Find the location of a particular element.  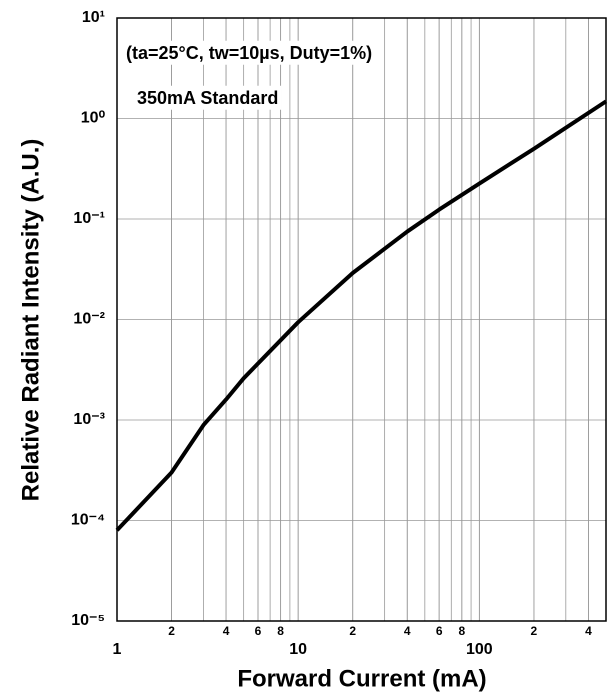

annotation: 350mA Standard is located at coordinates (207, 98).